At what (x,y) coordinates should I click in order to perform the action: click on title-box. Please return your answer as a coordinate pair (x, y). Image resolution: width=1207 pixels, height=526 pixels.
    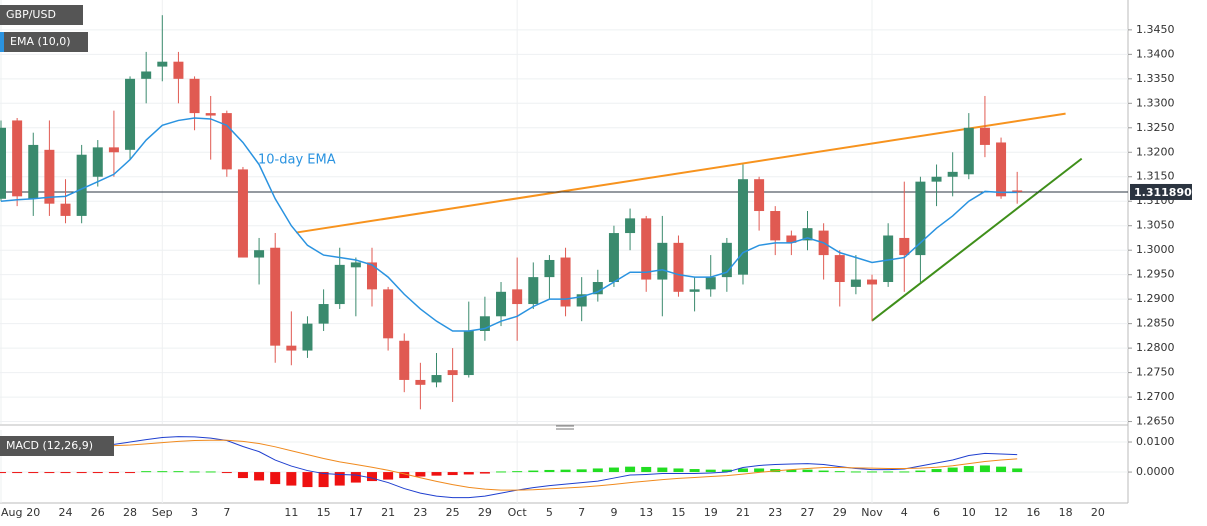
    Looking at the image, I should click on (41, 15).